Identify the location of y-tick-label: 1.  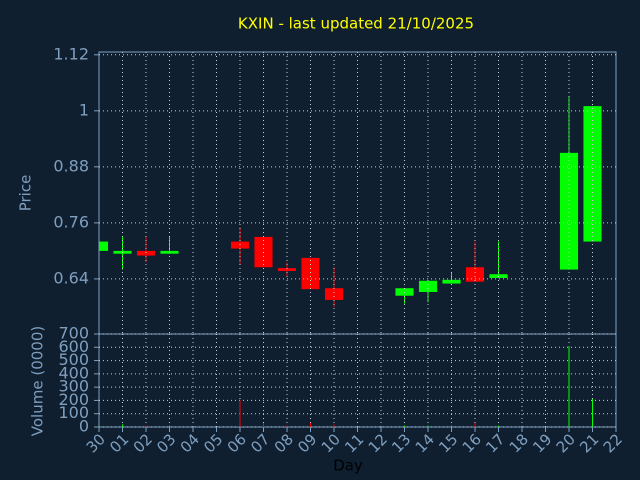
(84, 109).